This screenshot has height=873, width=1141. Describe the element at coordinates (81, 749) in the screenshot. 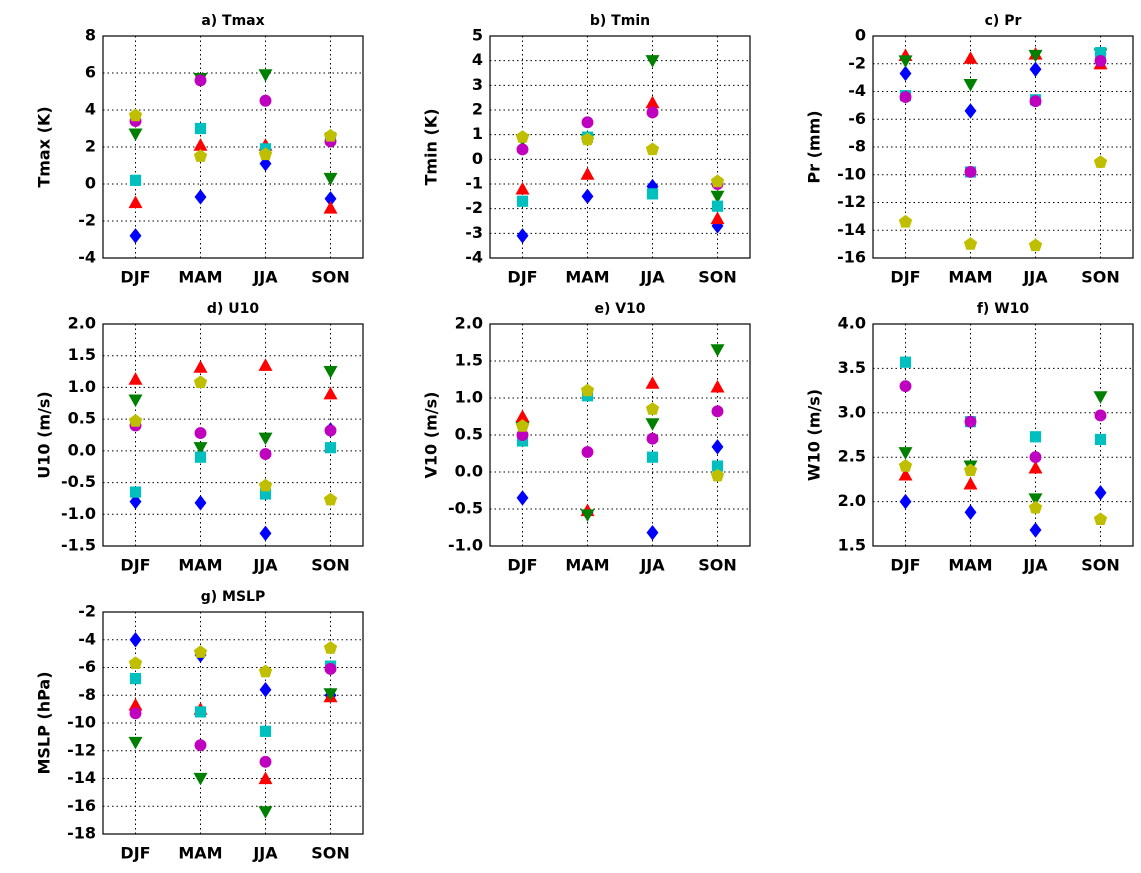

I see `y-tick-label: -12` at that location.